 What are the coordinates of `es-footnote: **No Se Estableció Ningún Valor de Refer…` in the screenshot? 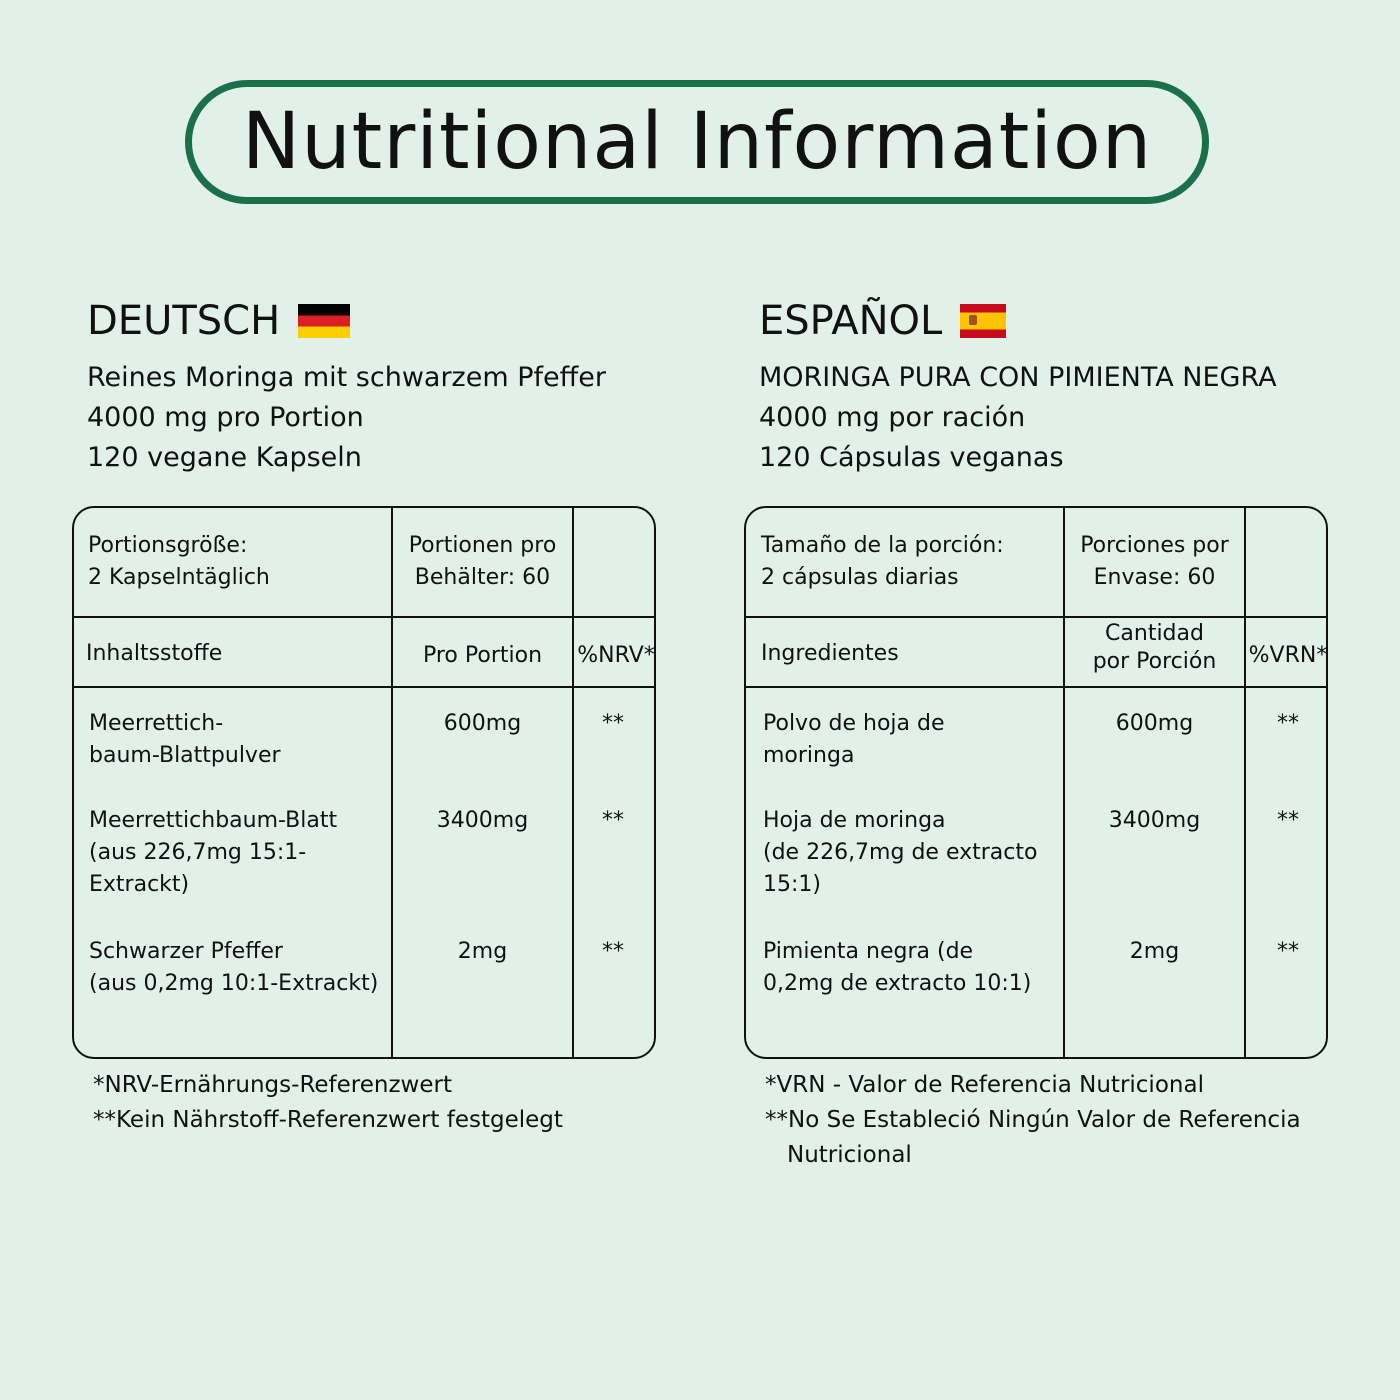 It's located at (1033, 1120).